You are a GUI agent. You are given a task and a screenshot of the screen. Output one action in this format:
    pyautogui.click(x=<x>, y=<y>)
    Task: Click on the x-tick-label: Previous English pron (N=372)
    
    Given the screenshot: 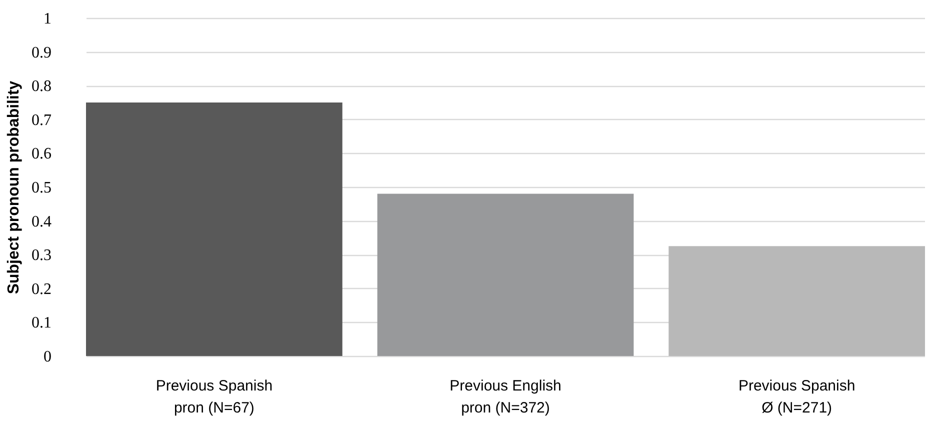 What is the action you would take?
    pyautogui.click(x=506, y=397)
    